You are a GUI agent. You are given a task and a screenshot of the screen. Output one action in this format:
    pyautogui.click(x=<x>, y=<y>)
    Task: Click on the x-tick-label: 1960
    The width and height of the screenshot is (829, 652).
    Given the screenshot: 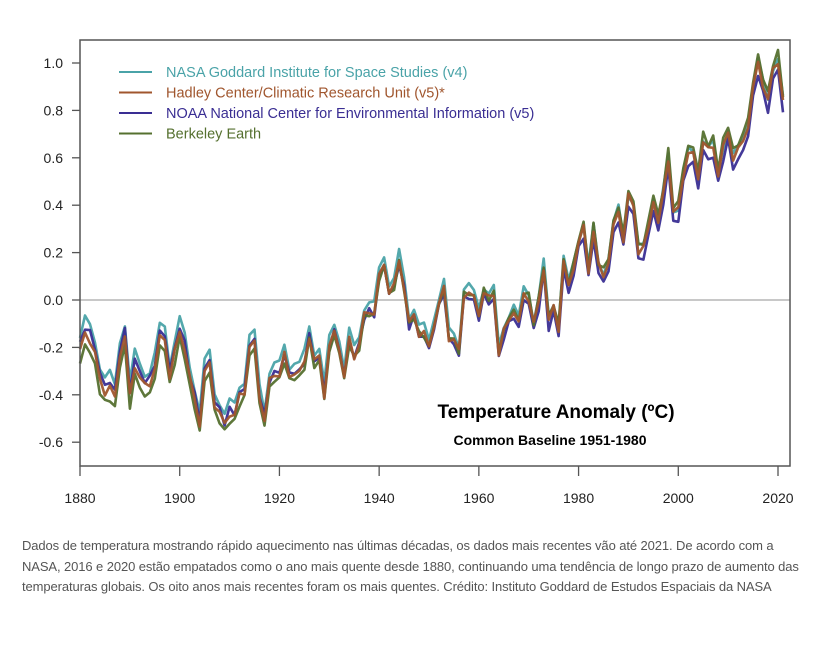 What is the action you would take?
    pyautogui.click(x=478, y=498)
    